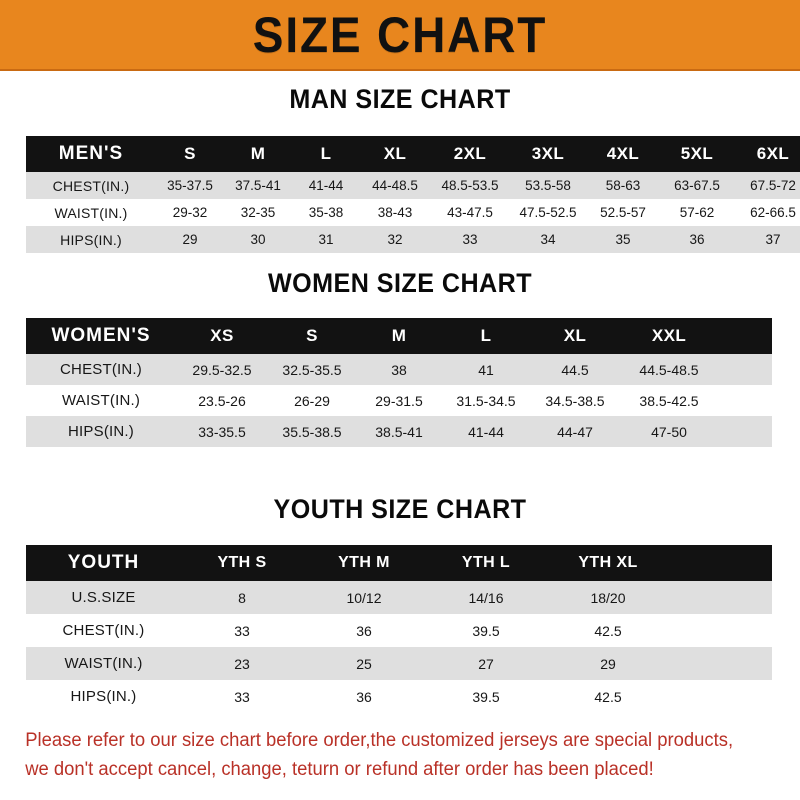 This screenshot has width=800, height=800. I want to click on men-size-col-4: 2XL, so click(470, 154).